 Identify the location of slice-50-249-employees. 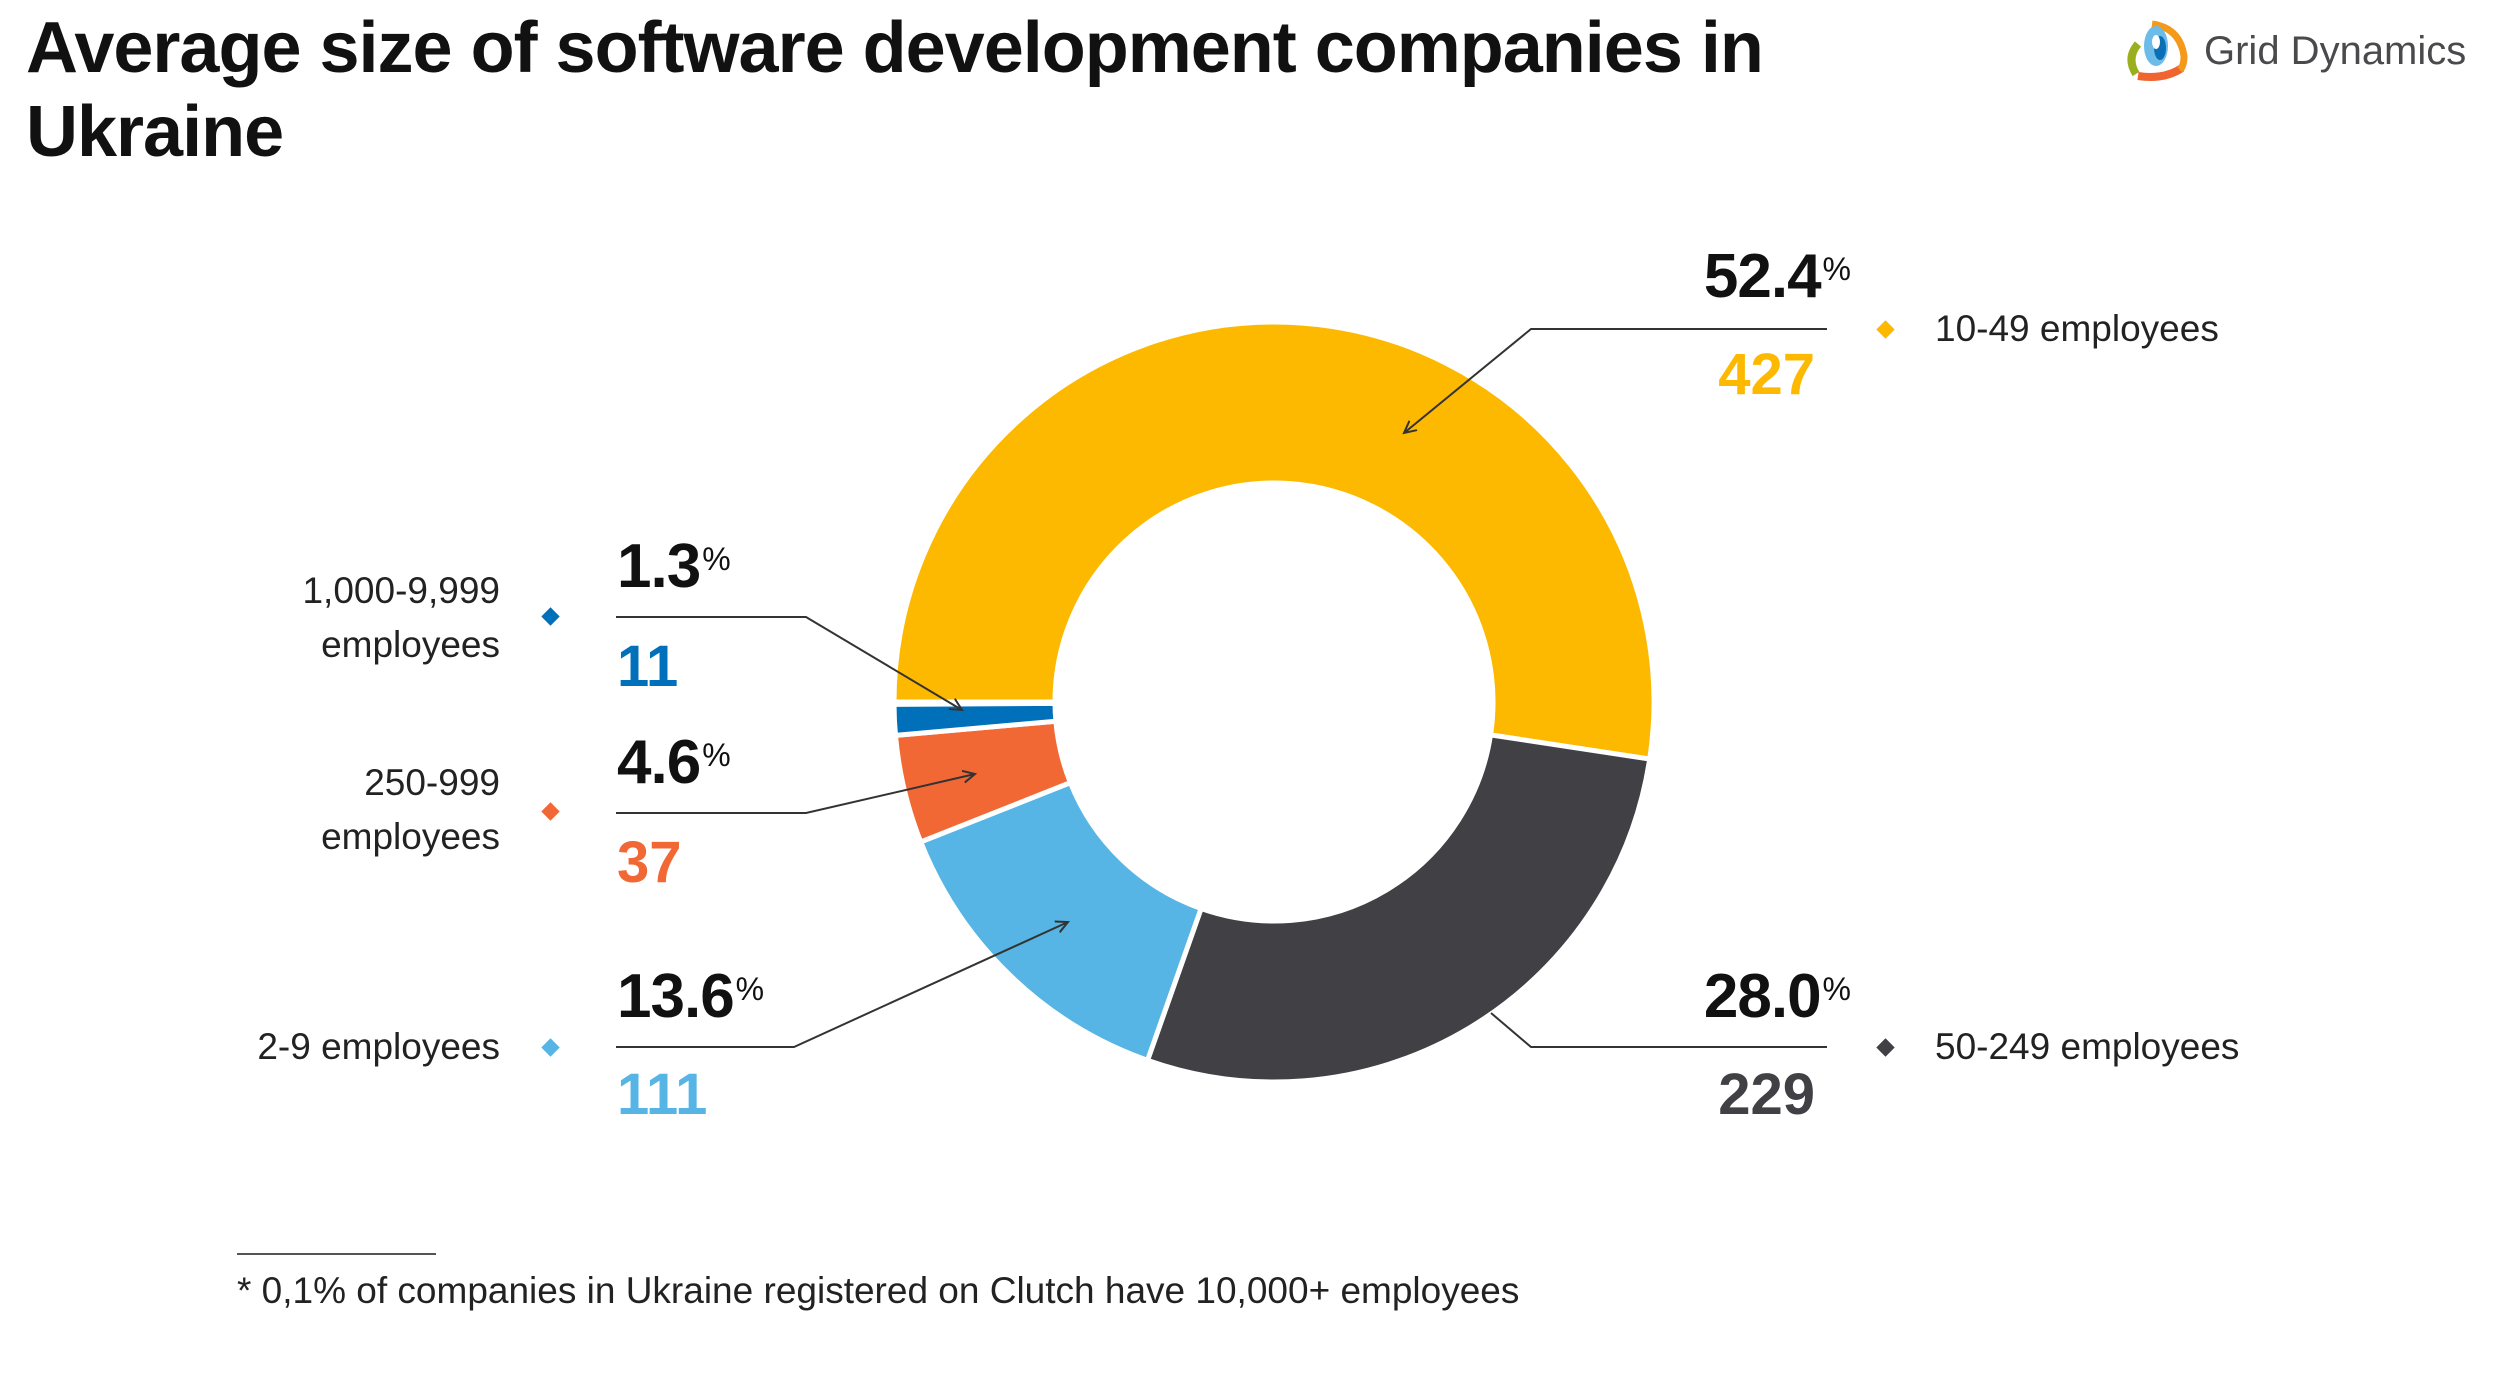
(1398, 908).